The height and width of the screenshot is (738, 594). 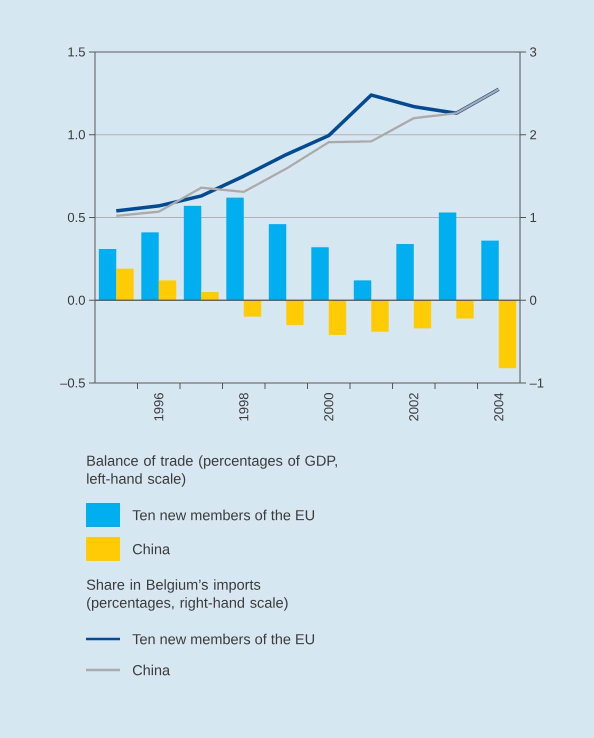 I want to click on y-tick-label: –0.5, so click(x=72, y=383).